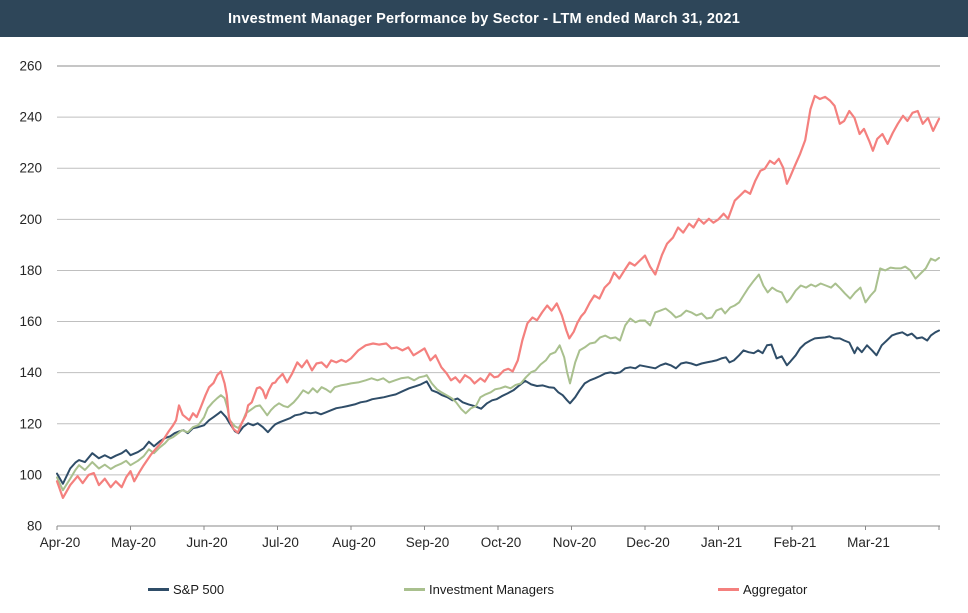 The width and height of the screenshot is (968, 613). What do you see at coordinates (648, 542) in the screenshot?
I see `x-tick-label-Dec-20: Dec-20` at bounding box center [648, 542].